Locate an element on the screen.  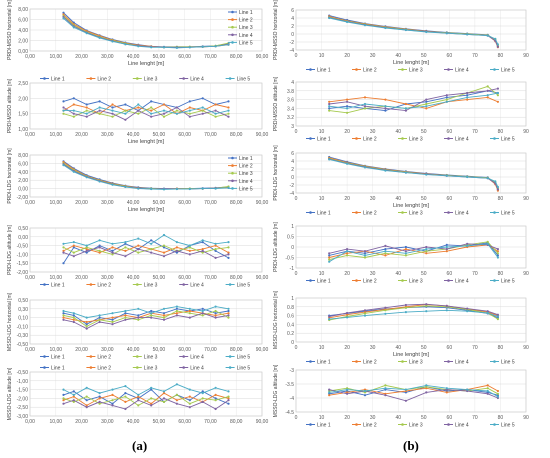
x-tick-label: 40 is located at coordinates (398, 199).